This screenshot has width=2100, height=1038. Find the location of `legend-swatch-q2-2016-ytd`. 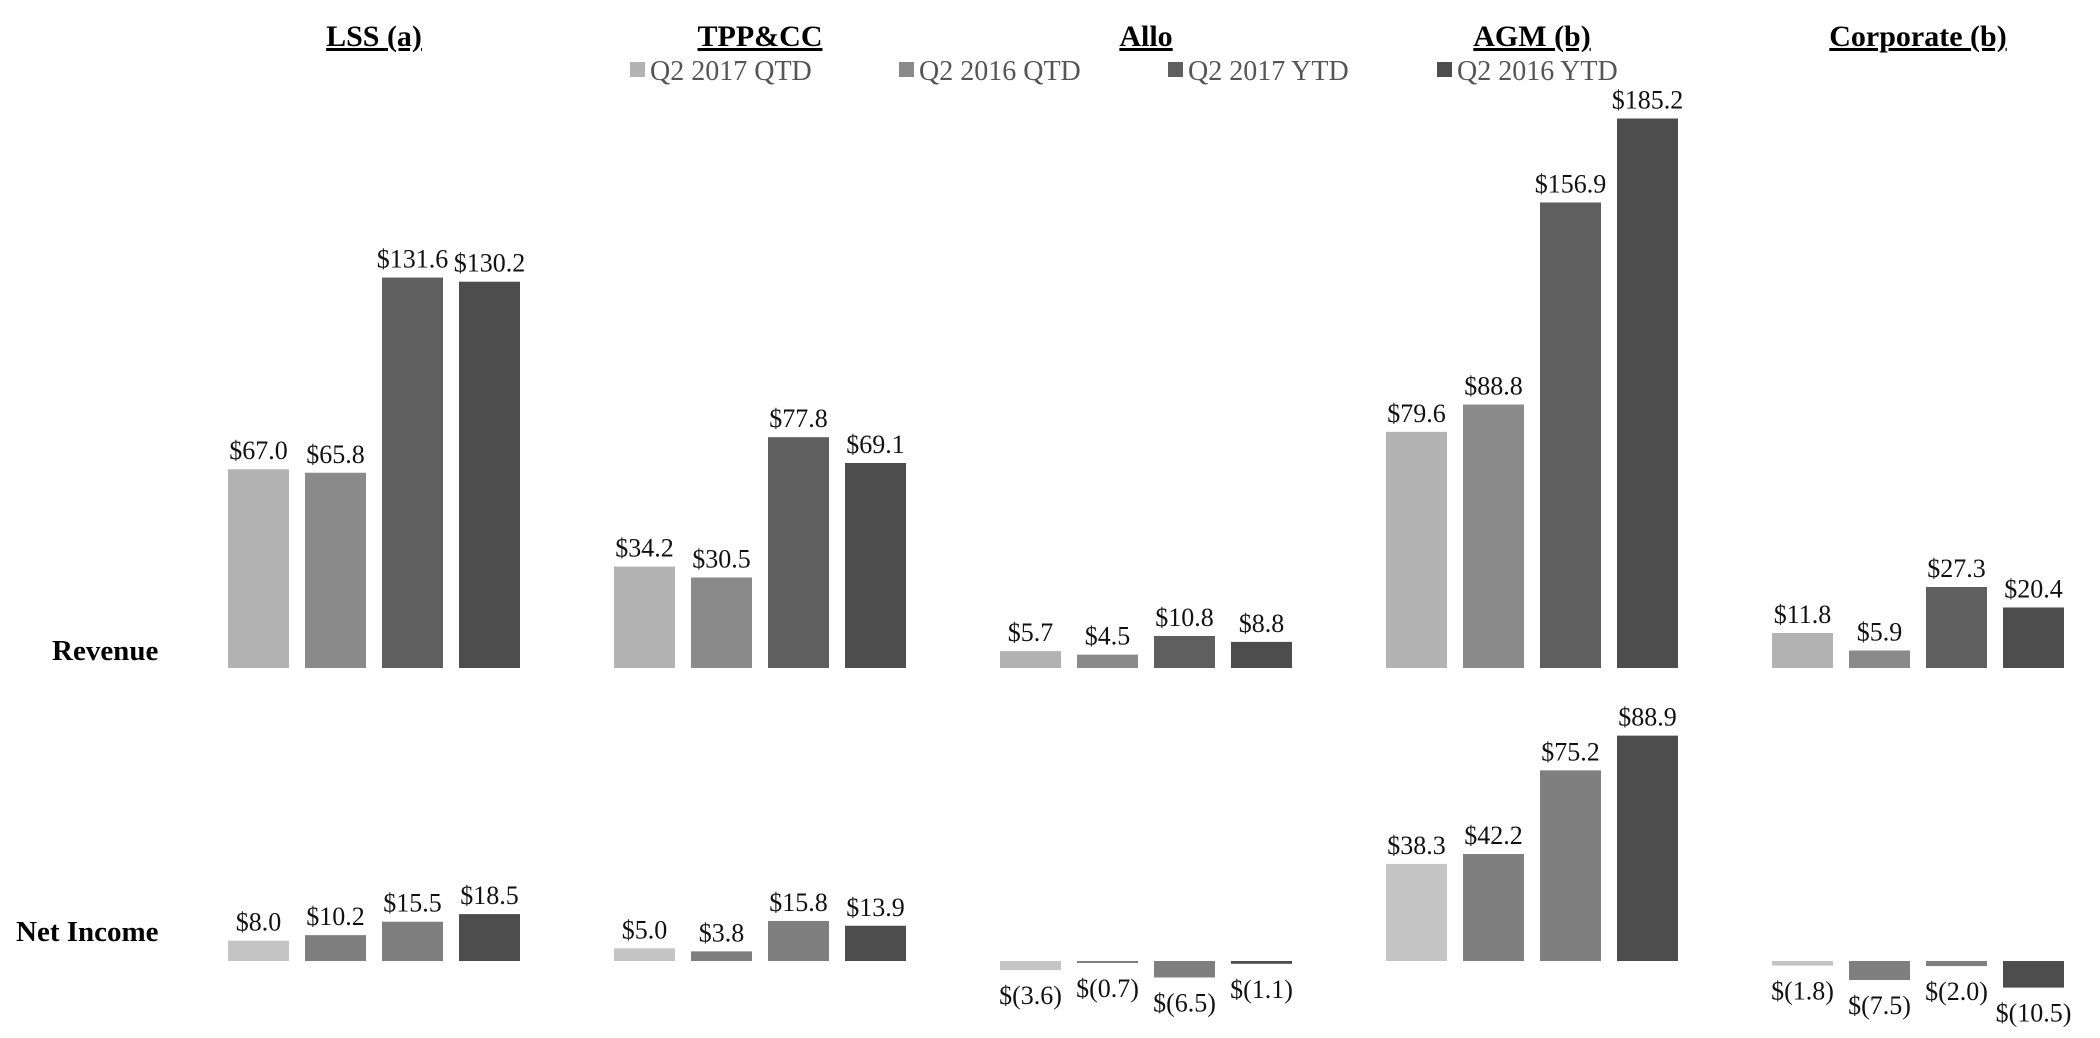

legend-swatch-q2-2016-ytd is located at coordinates (1444, 69).